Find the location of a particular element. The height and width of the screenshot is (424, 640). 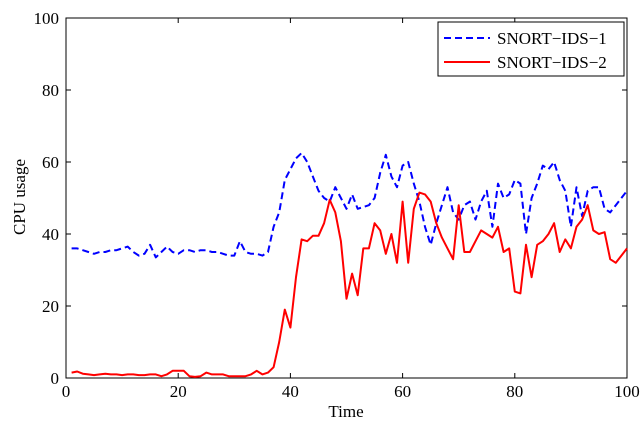

legend-box is located at coordinates (531, 49).